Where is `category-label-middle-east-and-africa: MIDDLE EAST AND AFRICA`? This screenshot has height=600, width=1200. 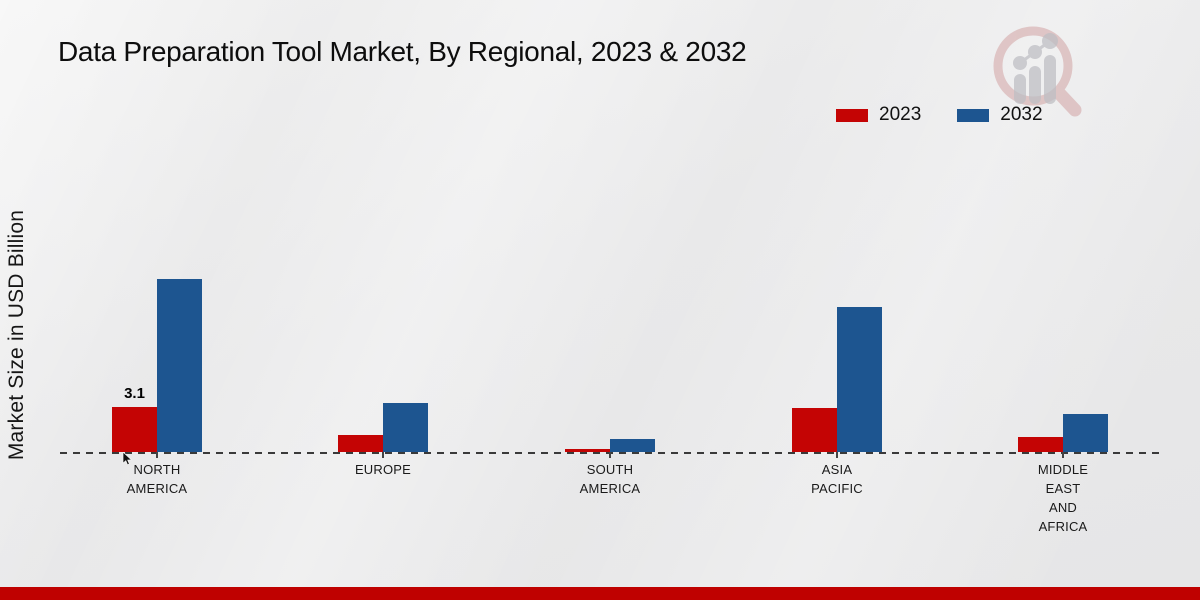
category-label-middle-east-and-africa: MIDDLE EAST AND AFRICA is located at coordinates (1063, 498).